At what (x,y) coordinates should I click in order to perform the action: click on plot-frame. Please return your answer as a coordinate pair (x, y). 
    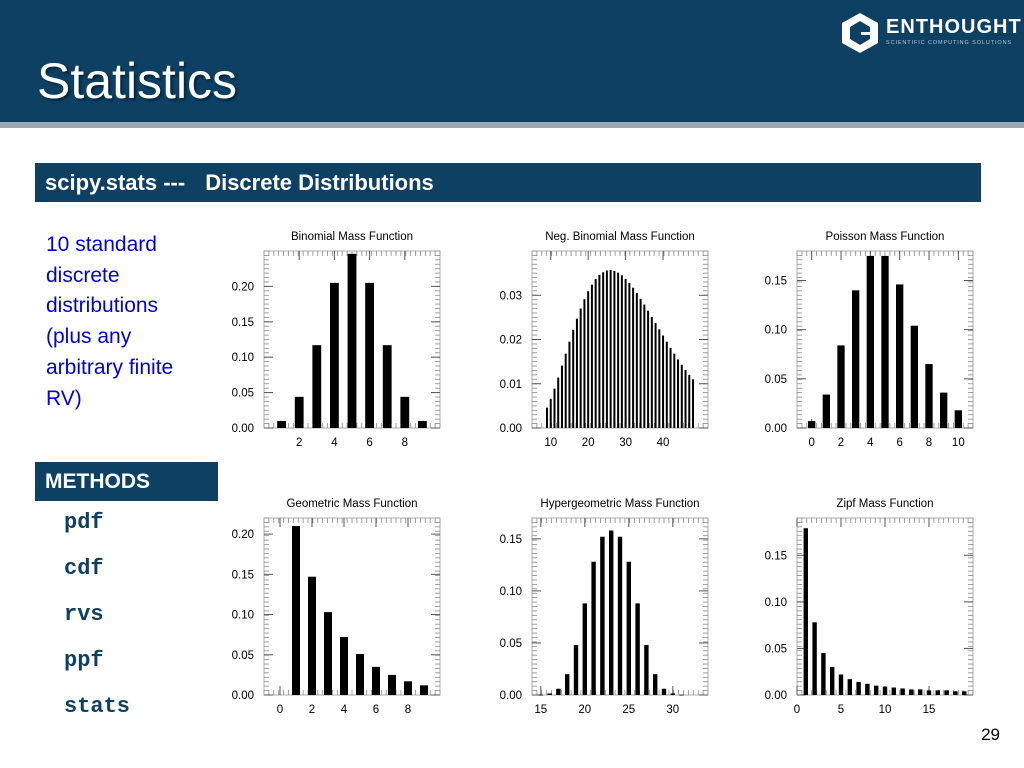
    Looking at the image, I should click on (352, 606).